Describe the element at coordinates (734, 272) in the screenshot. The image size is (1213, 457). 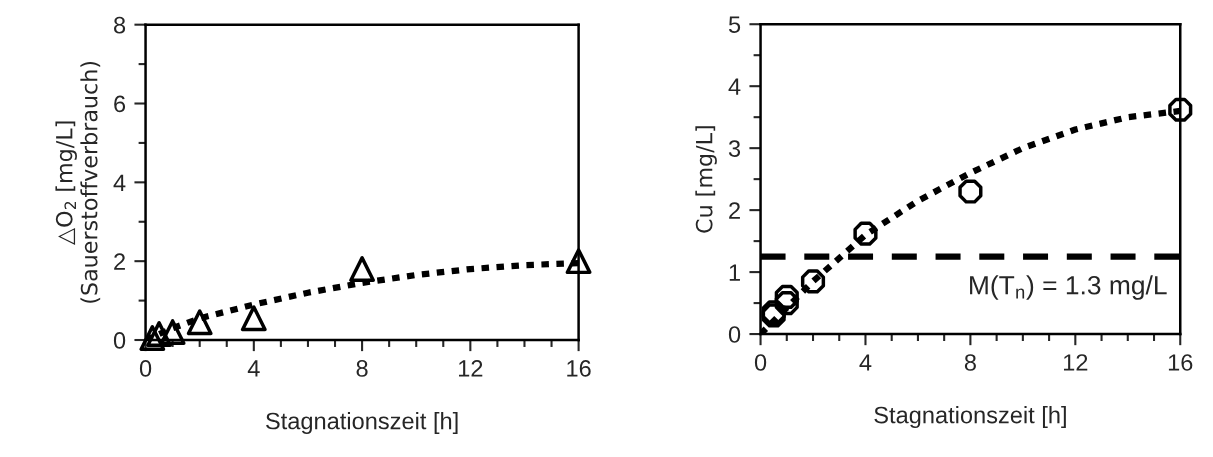
I see `y-tick-label: 1` at that location.